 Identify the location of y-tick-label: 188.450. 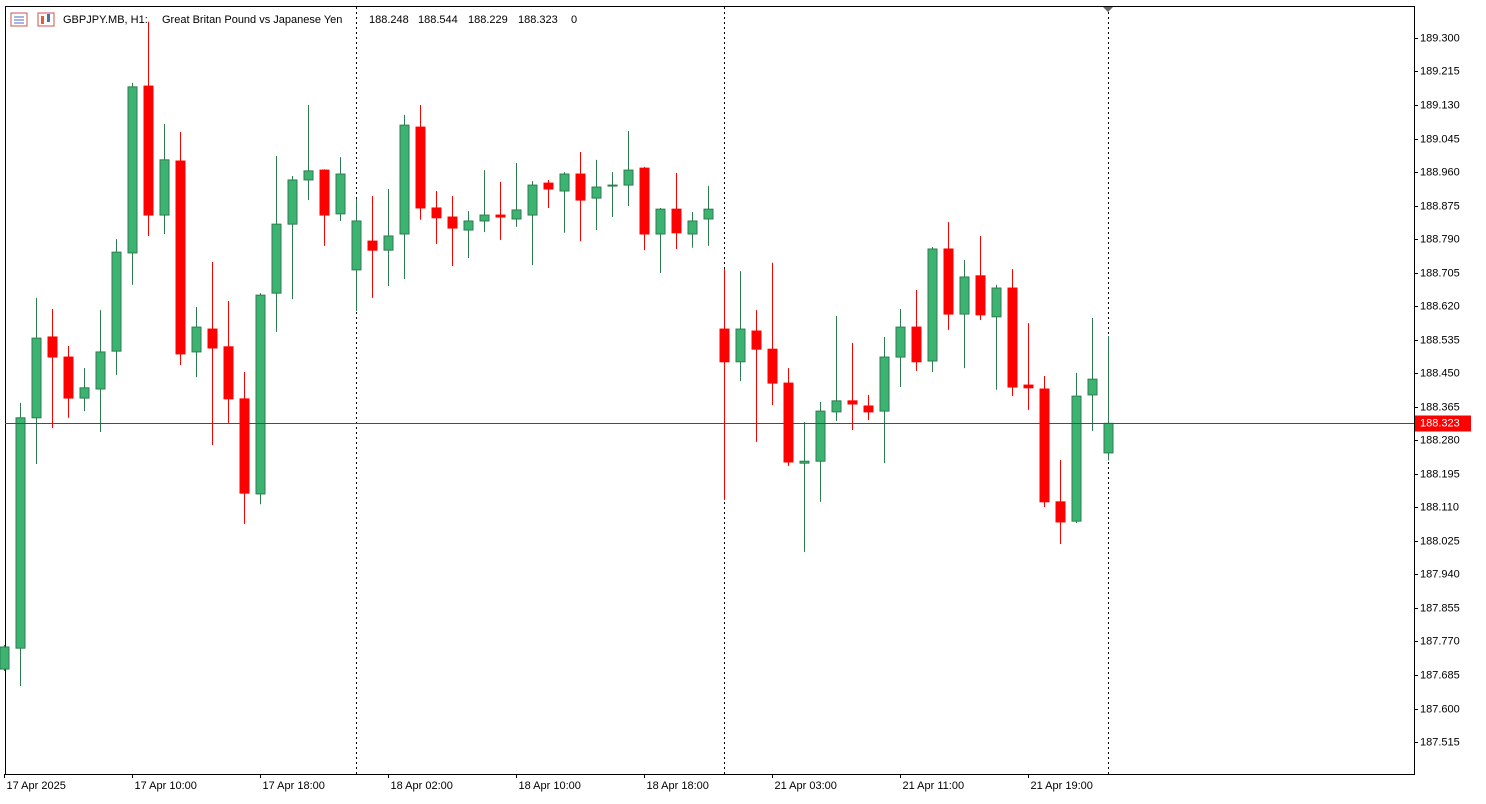
(1440, 373).